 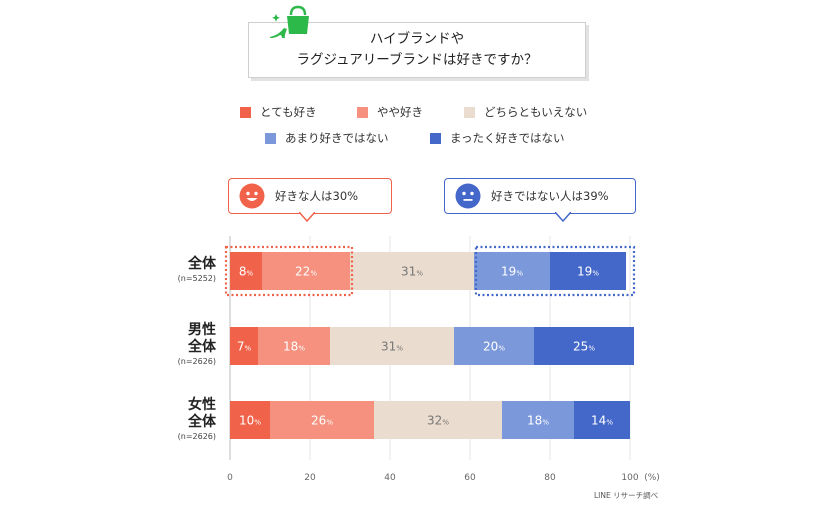 I want to click on smiling-face-icon, so click(x=252, y=196).